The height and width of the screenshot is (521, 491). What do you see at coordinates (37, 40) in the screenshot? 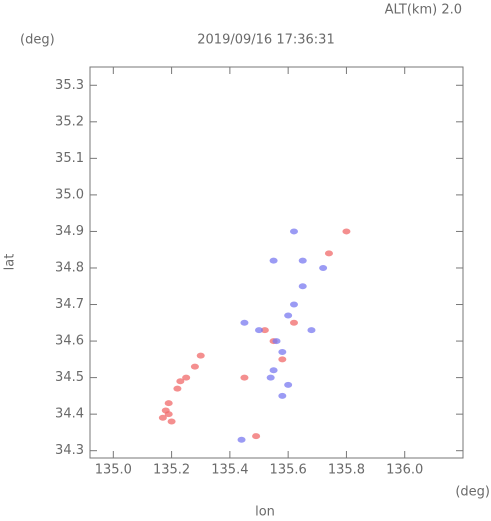
I see `y-unit: (deg)` at bounding box center [37, 40].